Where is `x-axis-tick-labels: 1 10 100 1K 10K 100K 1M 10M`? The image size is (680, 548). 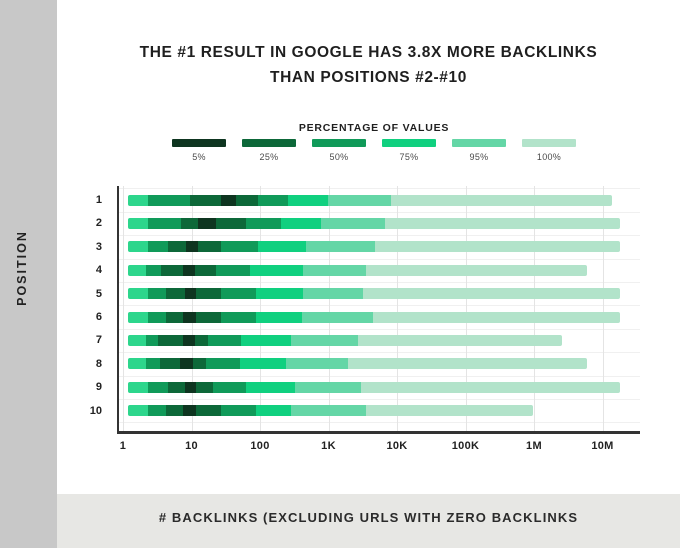 x-axis-tick-labels: 1 10 100 1K 10K 100K 1M 10M is located at coordinates (383, 448).